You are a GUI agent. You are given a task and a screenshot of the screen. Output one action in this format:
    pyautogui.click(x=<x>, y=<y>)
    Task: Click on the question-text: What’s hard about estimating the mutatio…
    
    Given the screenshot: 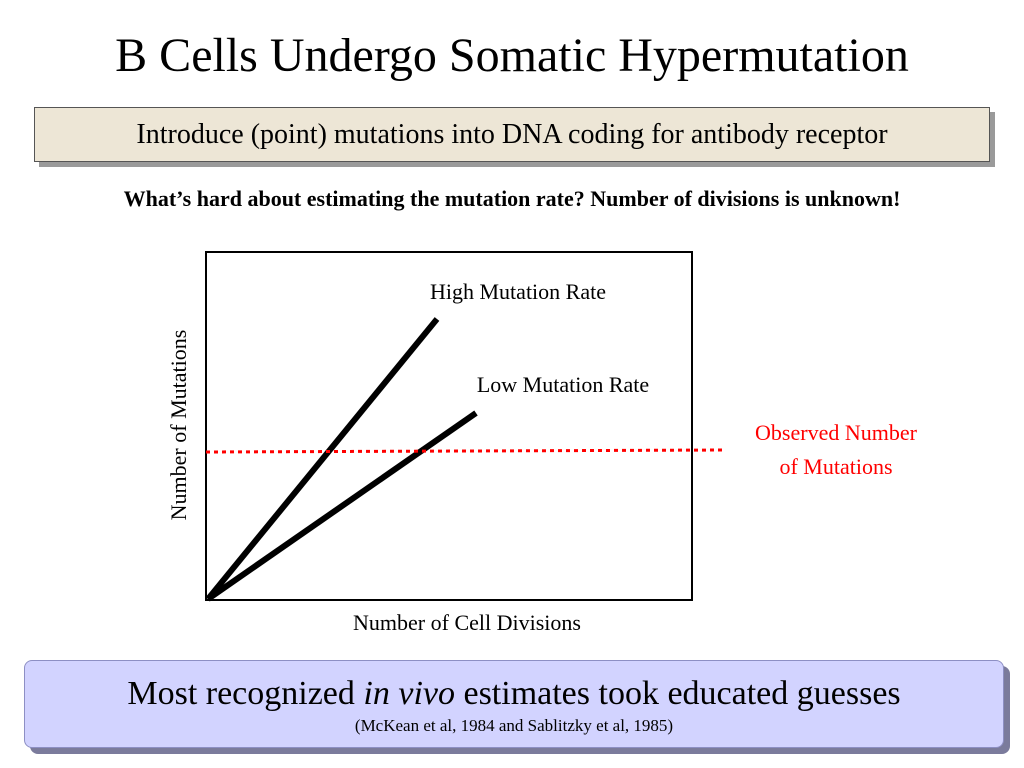 What is the action you would take?
    pyautogui.click(x=512, y=198)
    